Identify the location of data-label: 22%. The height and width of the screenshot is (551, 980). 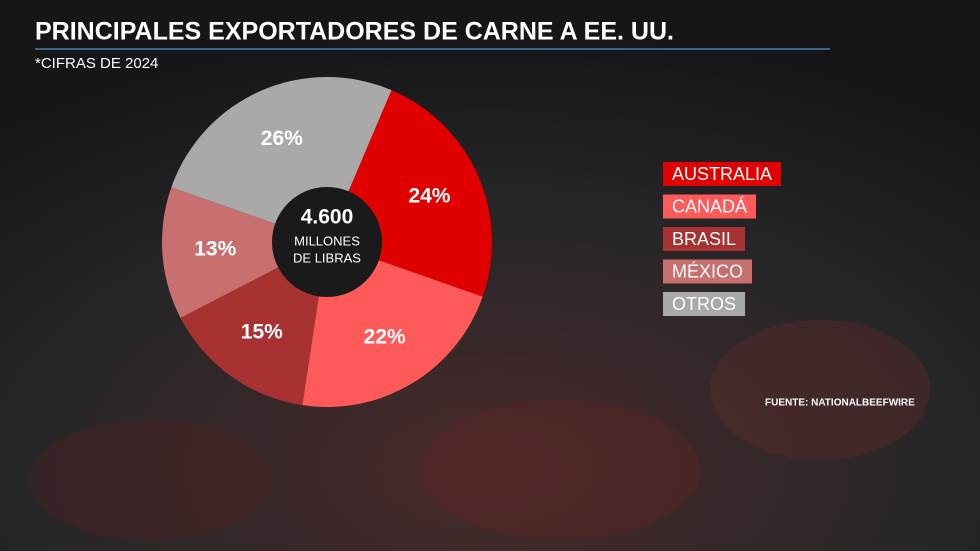
(385, 337).